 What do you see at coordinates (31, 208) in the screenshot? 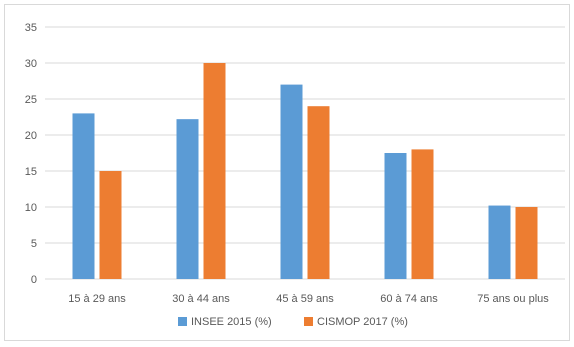
I see `y-tick-label: 10` at bounding box center [31, 208].